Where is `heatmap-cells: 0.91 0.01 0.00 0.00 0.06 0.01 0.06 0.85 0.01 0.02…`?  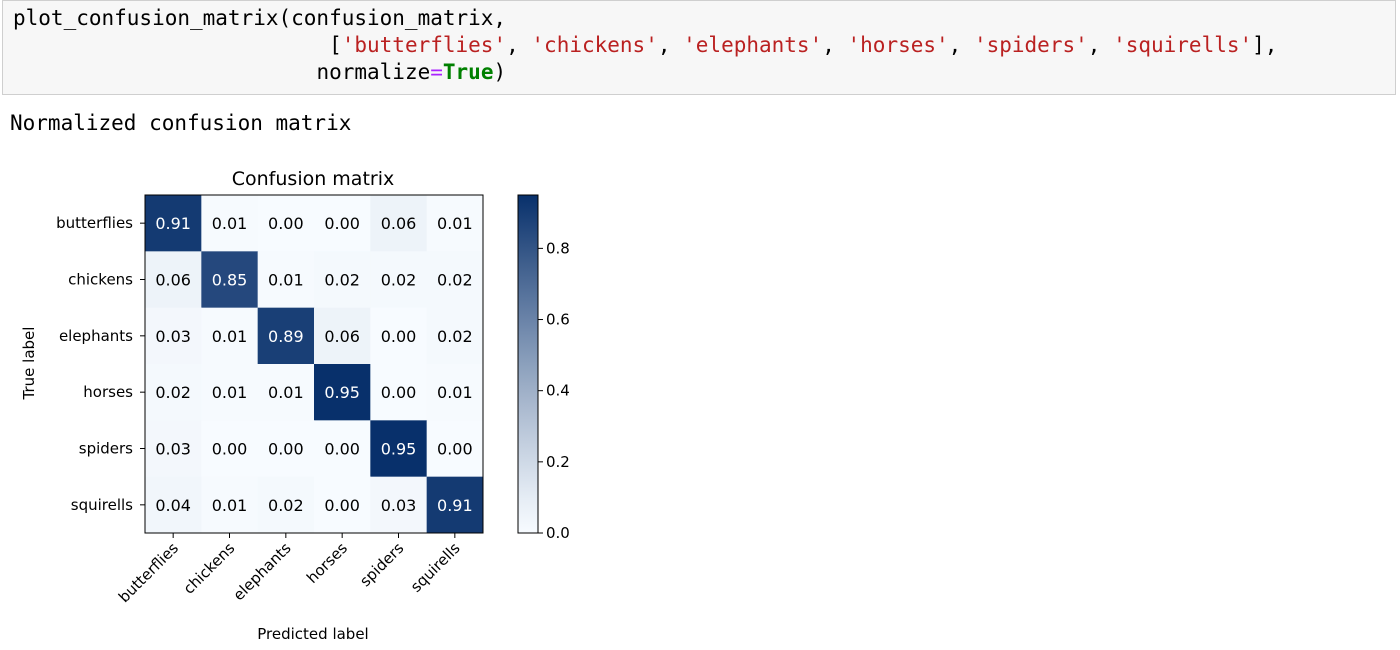 heatmap-cells: 0.91 0.01 0.00 0.00 0.06 0.01 0.06 0.85 0.01 0.02… is located at coordinates (314, 364).